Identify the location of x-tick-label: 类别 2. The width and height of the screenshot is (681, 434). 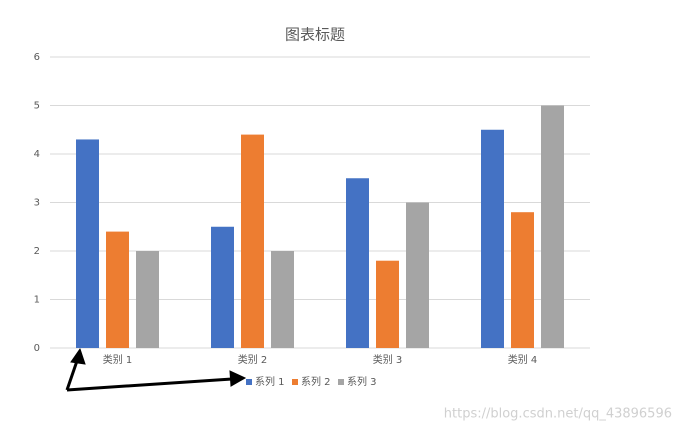
(253, 359).